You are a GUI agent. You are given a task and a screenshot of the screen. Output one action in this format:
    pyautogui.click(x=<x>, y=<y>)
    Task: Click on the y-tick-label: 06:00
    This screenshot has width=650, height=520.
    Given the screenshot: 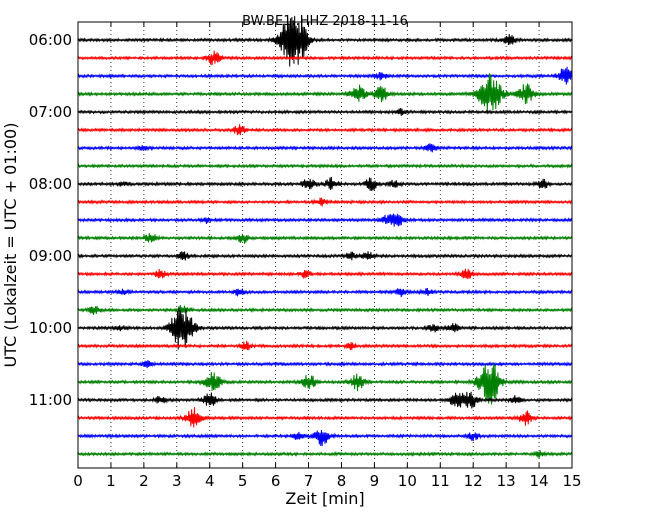 What is the action you would take?
    pyautogui.click(x=50, y=40)
    